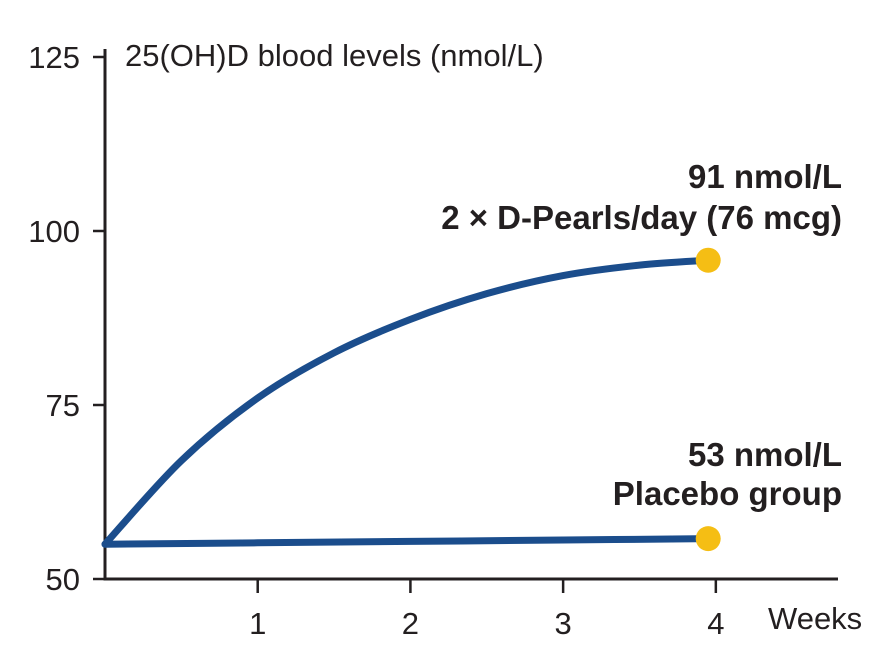 Image resolution: width=893 pixels, height=667 pixels. Describe the element at coordinates (708, 399) in the screenshot. I see `endpoint-markers` at that location.